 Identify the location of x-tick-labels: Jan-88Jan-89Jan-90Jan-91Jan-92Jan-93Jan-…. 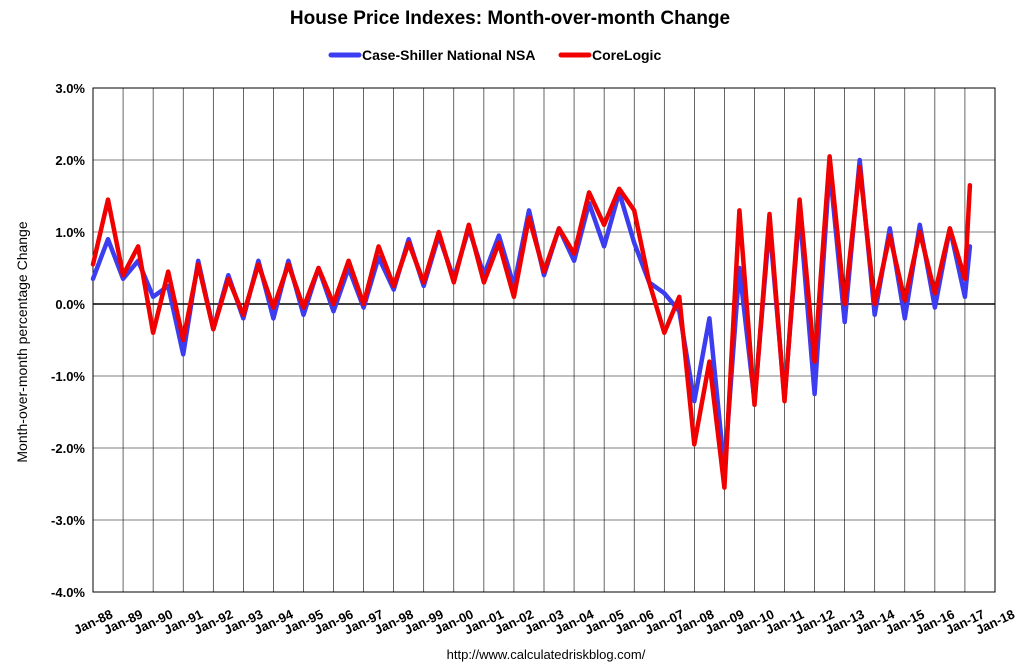
(544, 621).